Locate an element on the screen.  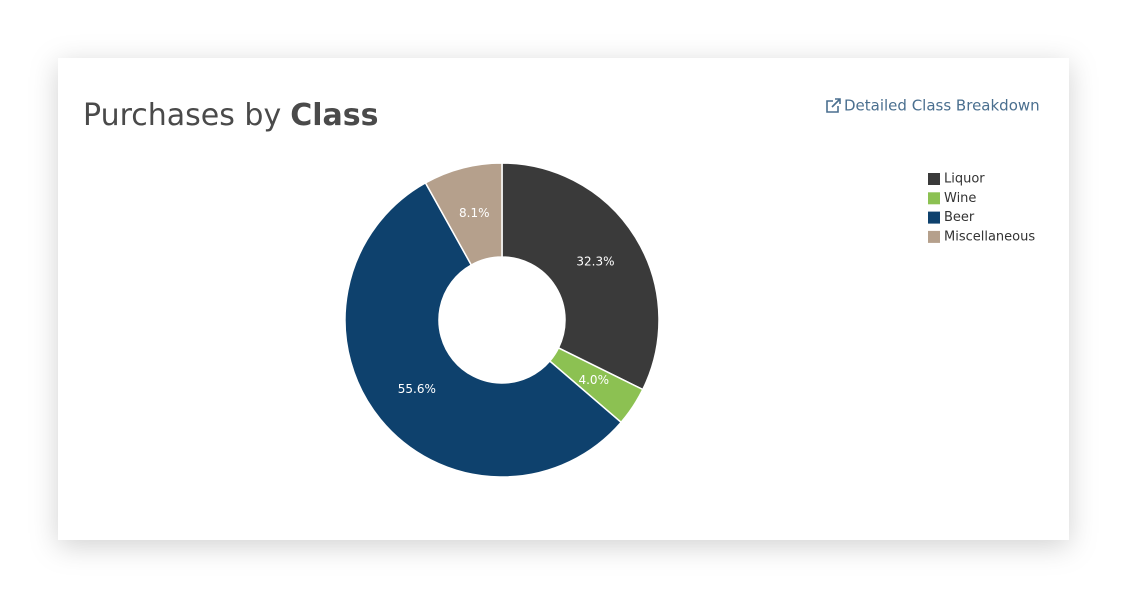
legend-label: Miscellaneous is located at coordinates (989, 236).